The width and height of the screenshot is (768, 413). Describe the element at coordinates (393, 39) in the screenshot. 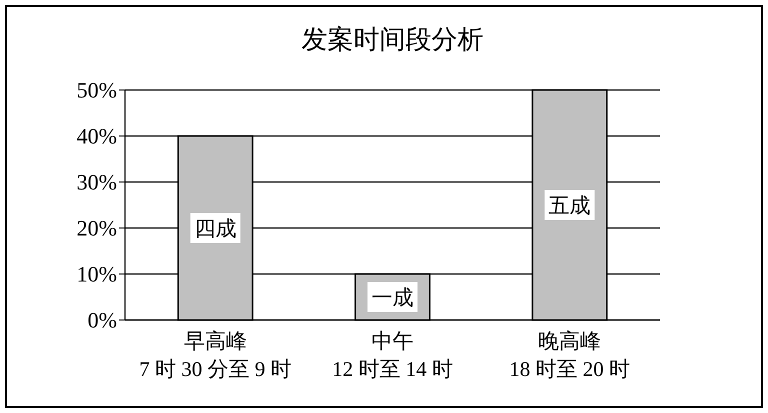

I see `chart-title: 发案时间段分析` at that location.